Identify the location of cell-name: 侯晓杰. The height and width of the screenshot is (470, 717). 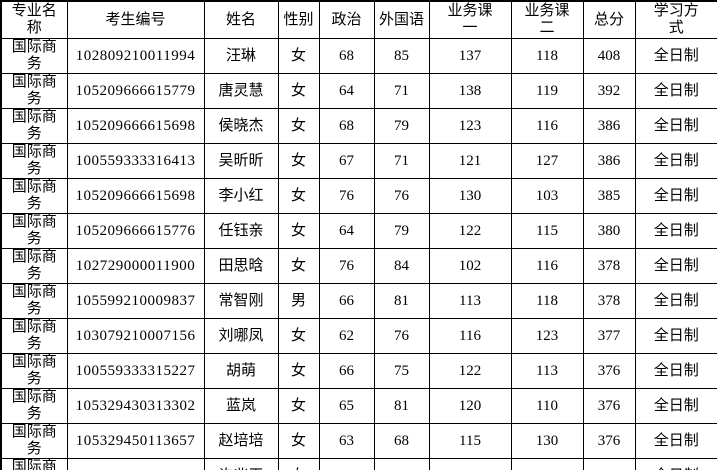
(241, 126).